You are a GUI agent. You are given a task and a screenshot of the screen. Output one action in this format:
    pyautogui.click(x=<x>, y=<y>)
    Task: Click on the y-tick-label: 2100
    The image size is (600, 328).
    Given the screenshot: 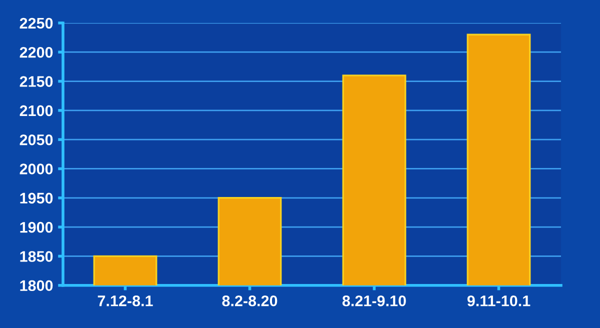 What is the action you would take?
    pyautogui.click(x=36, y=110)
    